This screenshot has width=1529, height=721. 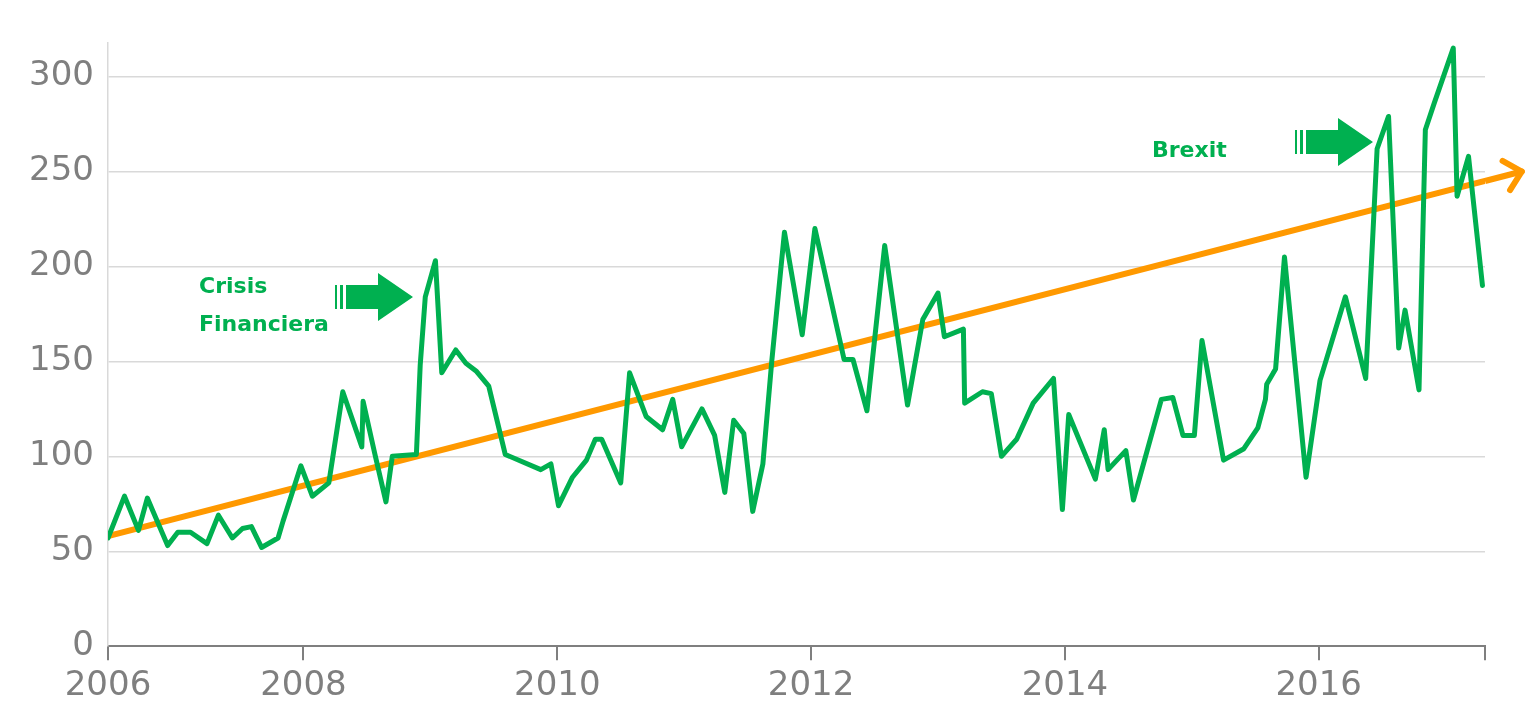 I want to click on x-tick-label: 2012, so click(x=811, y=683).